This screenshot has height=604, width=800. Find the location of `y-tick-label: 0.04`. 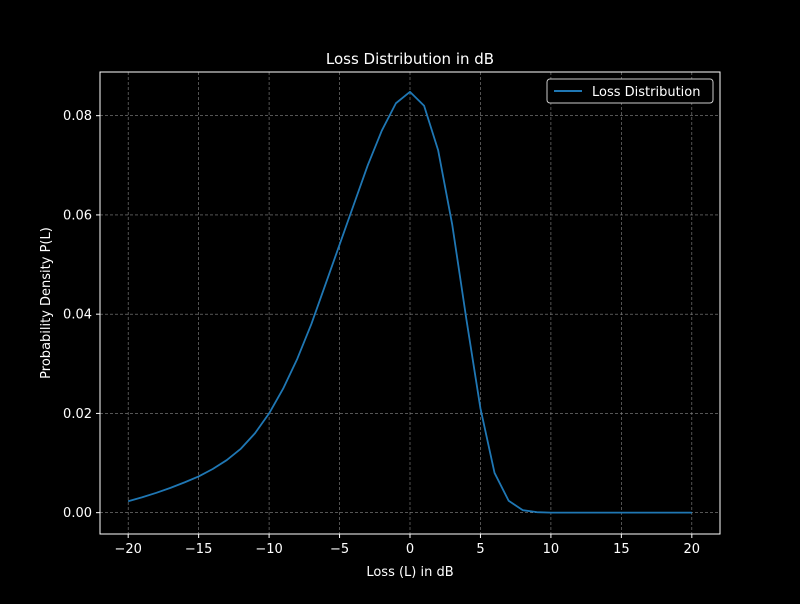

y-tick-label: 0.04 is located at coordinates (77, 315).